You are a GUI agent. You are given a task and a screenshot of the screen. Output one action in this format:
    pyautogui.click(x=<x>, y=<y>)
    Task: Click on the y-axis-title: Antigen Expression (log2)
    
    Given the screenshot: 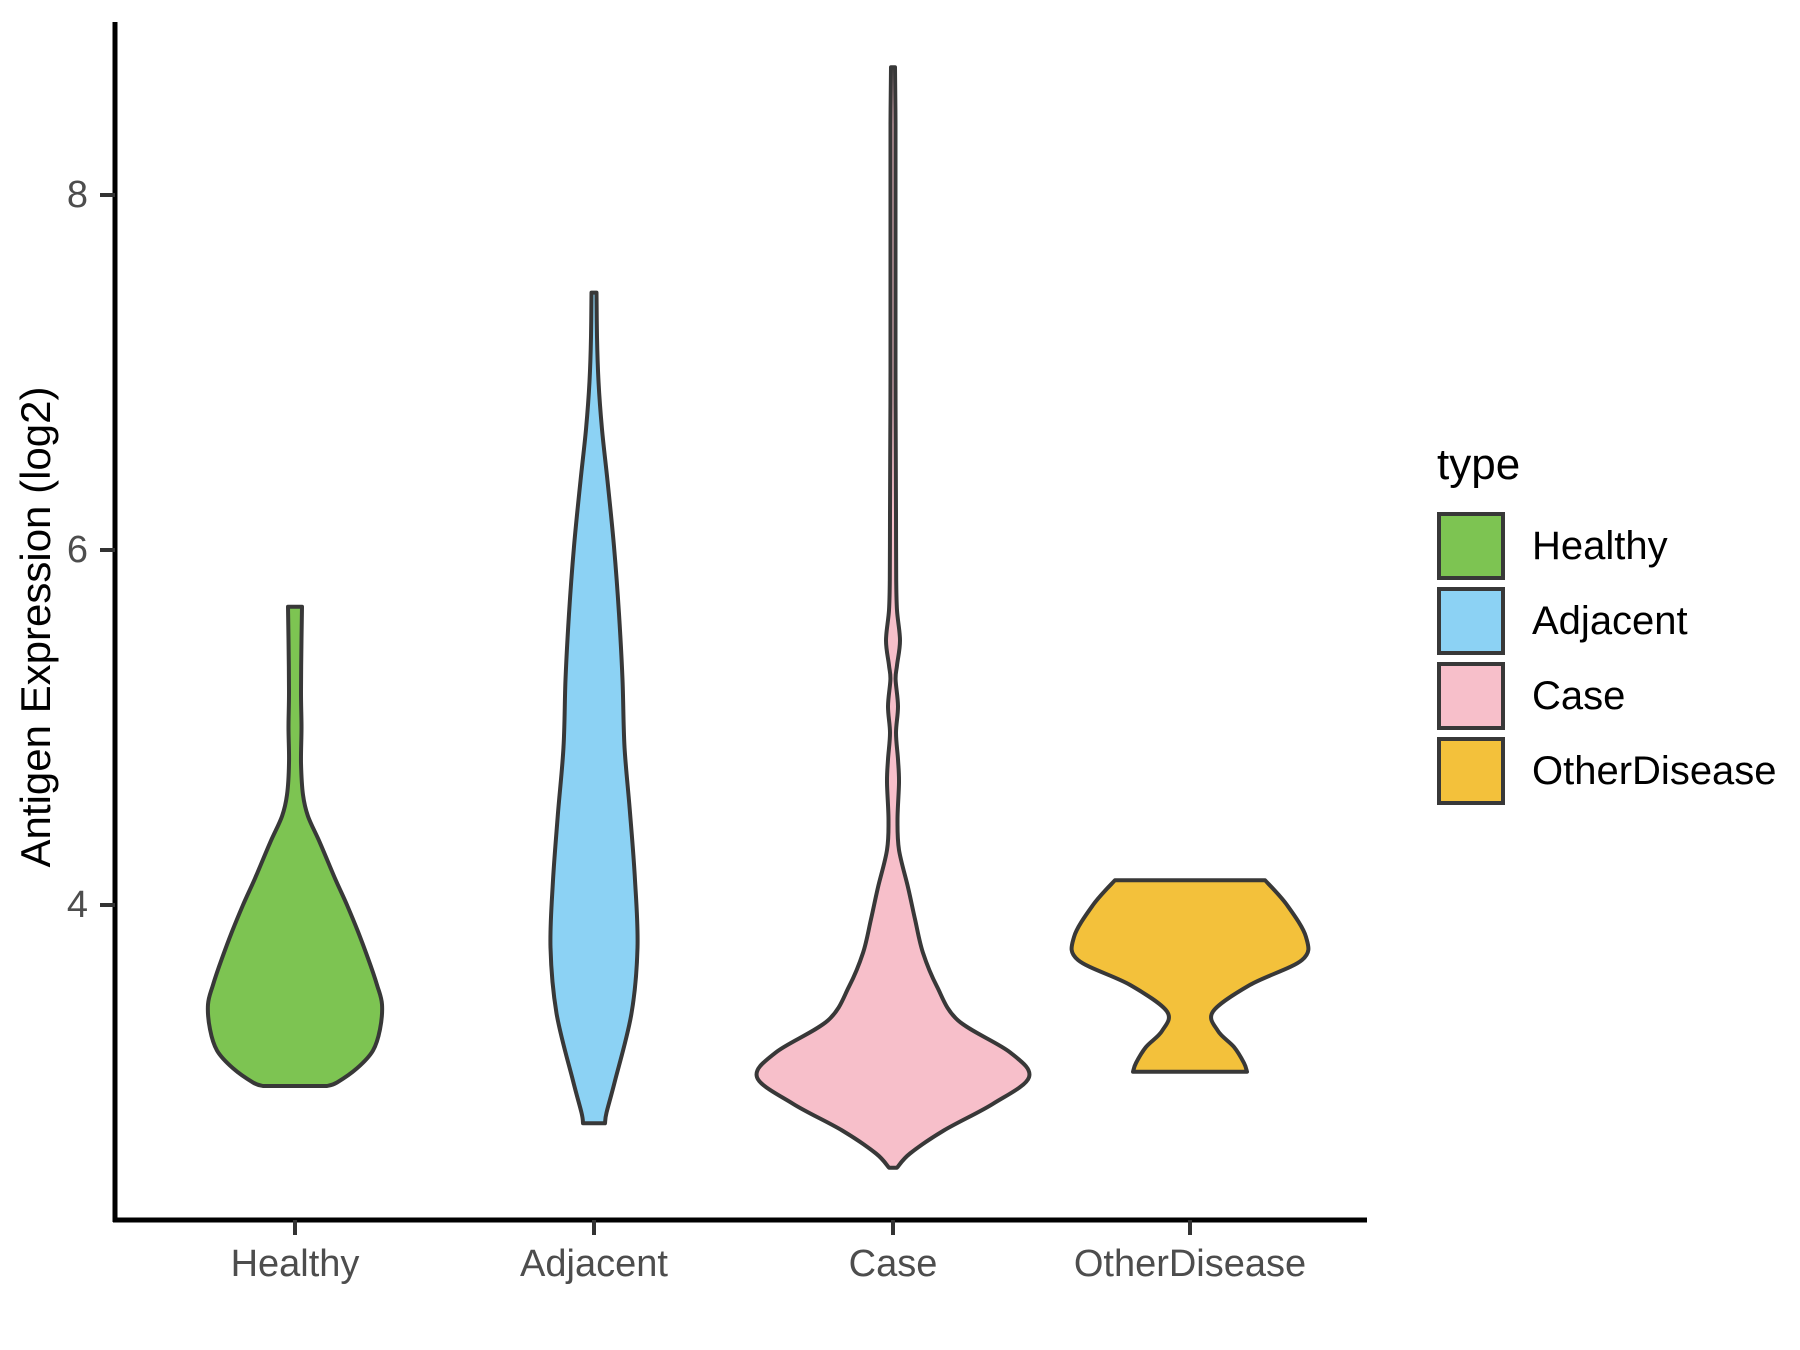 What is the action you would take?
    pyautogui.click(x=35, y=627)
    